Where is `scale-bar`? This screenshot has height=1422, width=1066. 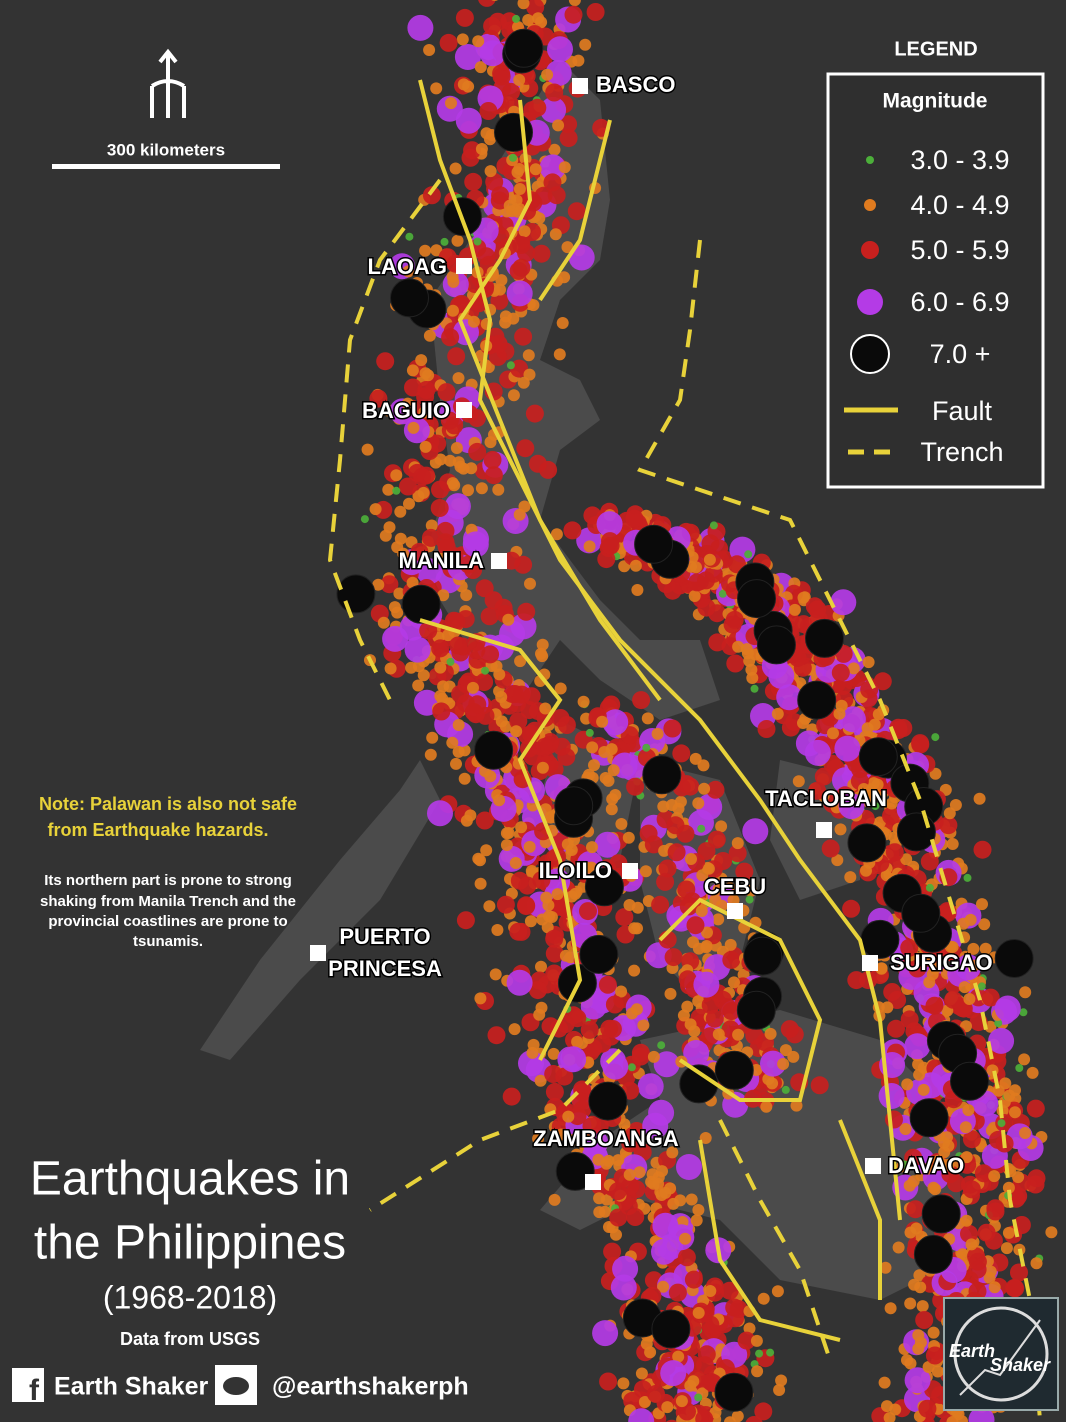 scale-bar is located at coordinates (166, 166).